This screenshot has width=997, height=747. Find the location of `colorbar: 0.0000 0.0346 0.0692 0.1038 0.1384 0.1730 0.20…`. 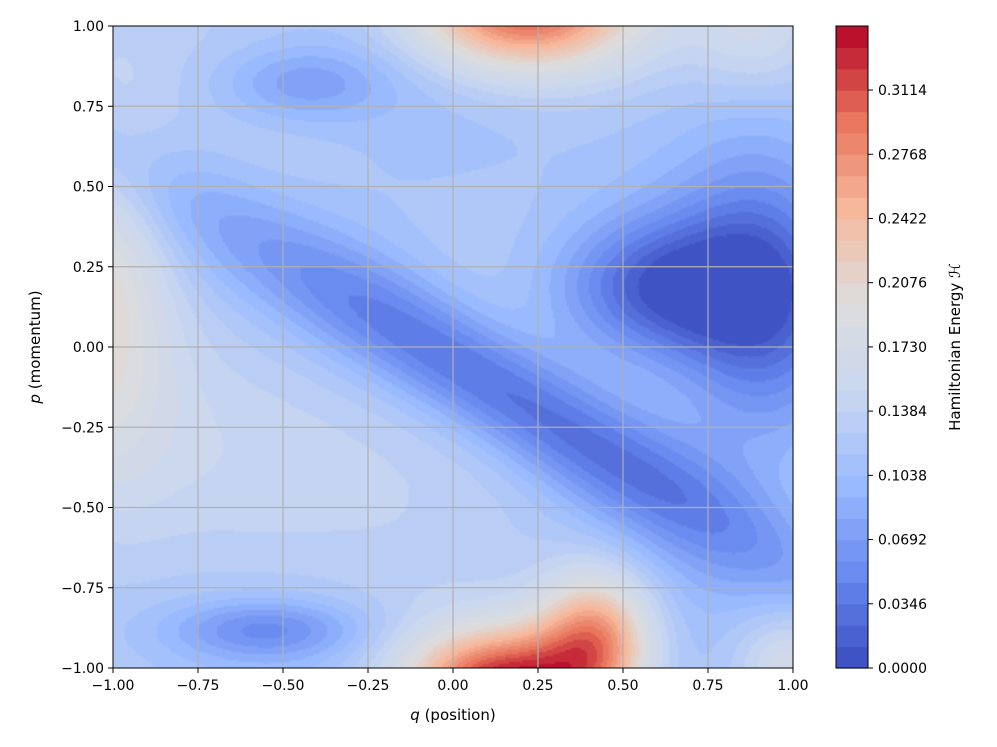

colorbar: 0.0000 0.0346 0.0692 0.1038 0.1384 0.1730 0.20… is located at coordinates (899, 351).